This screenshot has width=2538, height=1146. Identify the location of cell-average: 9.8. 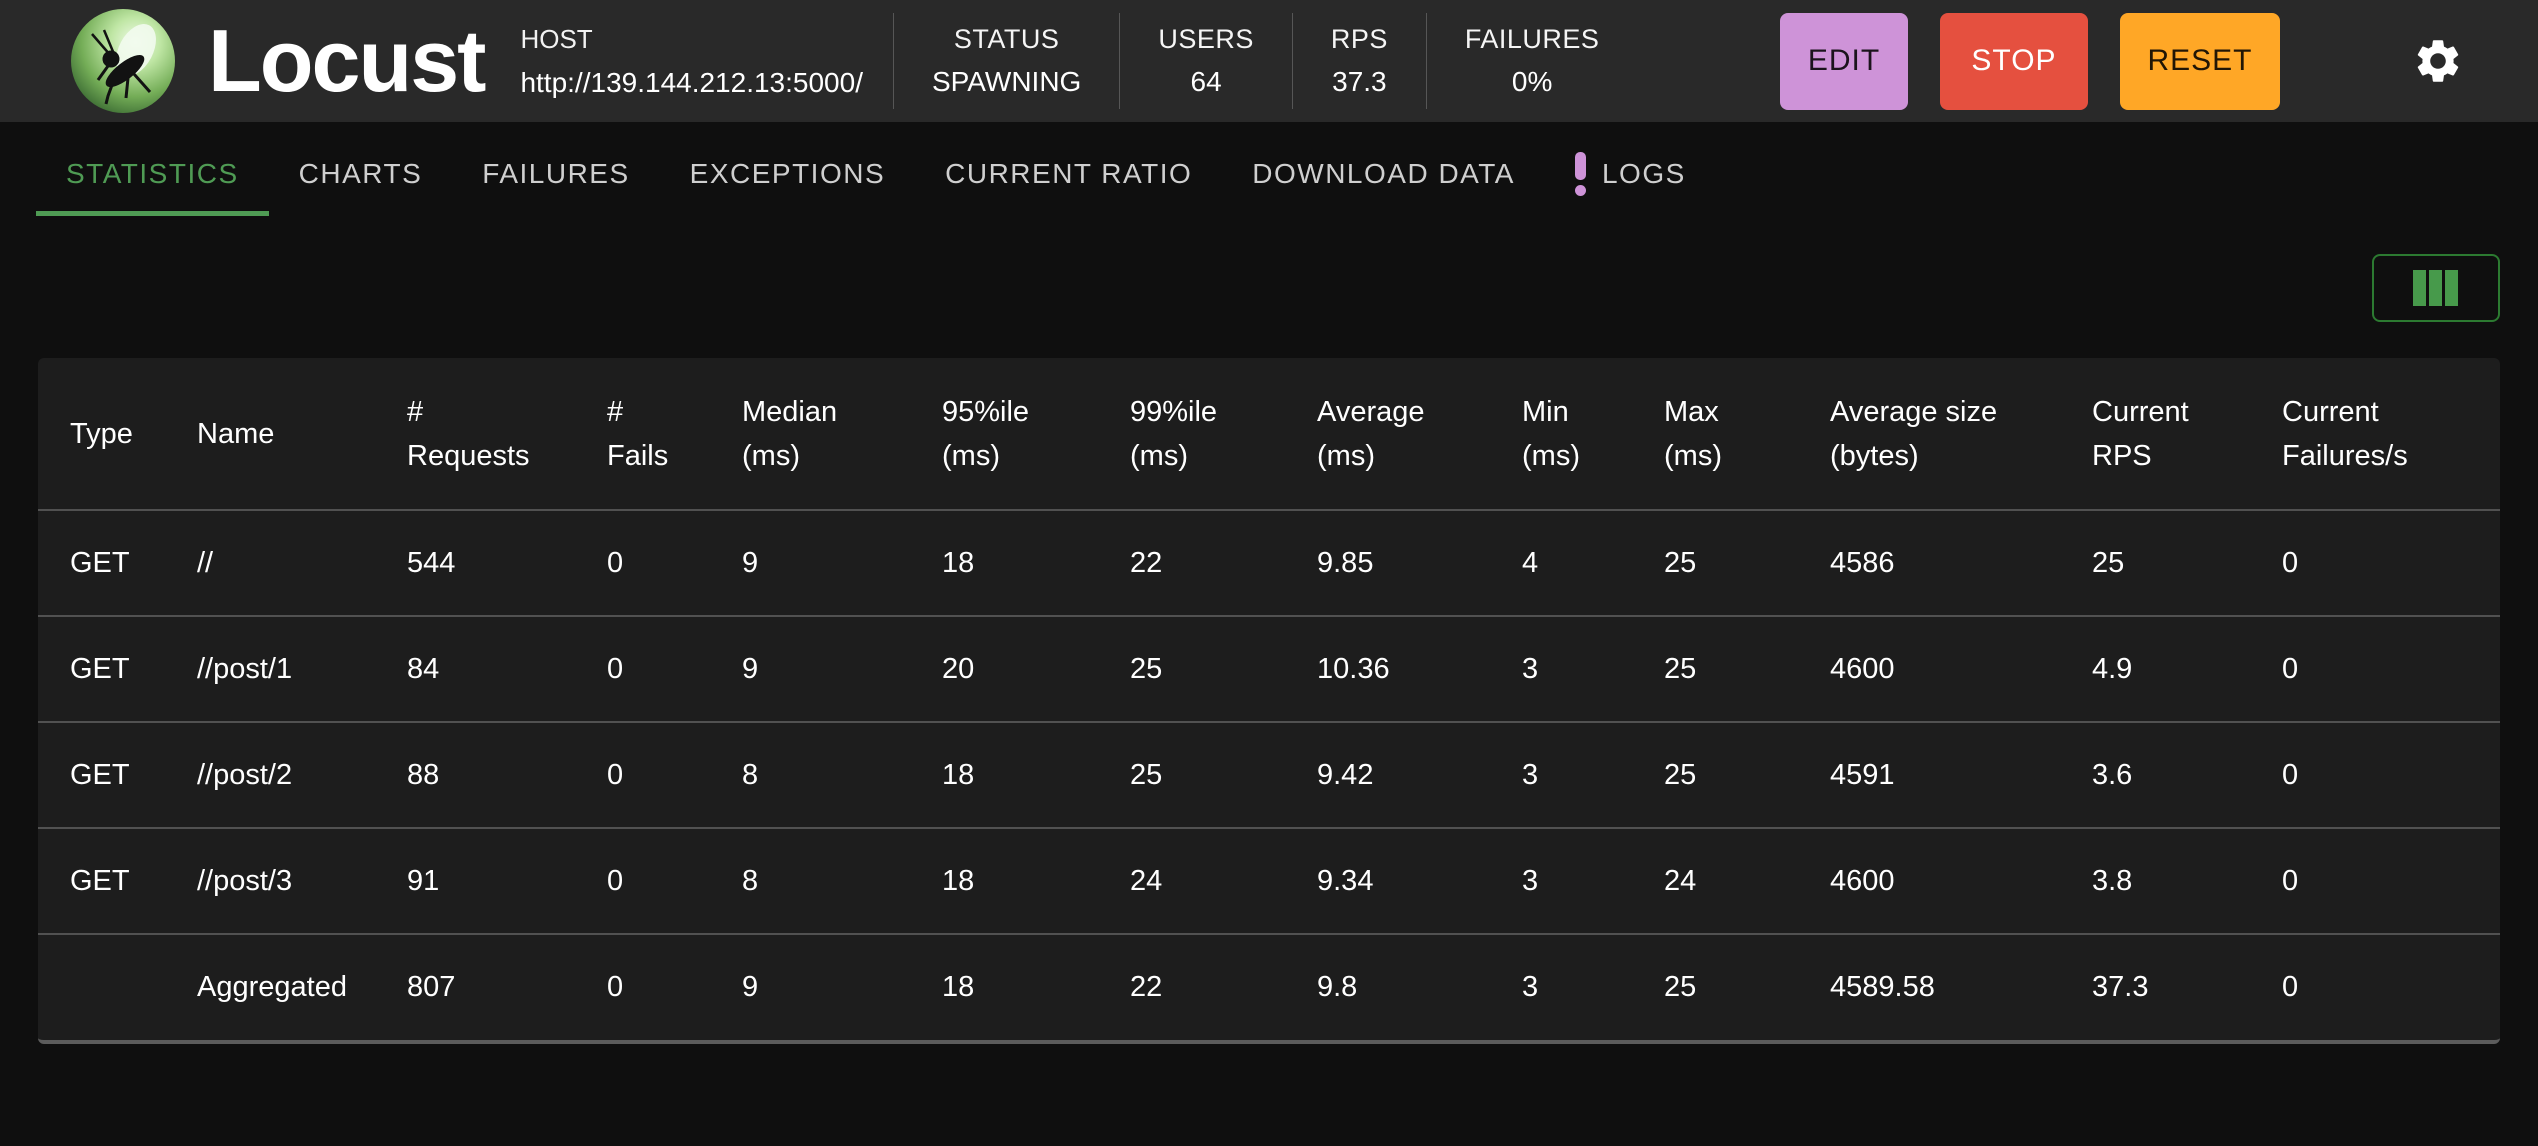
(1387, 986).